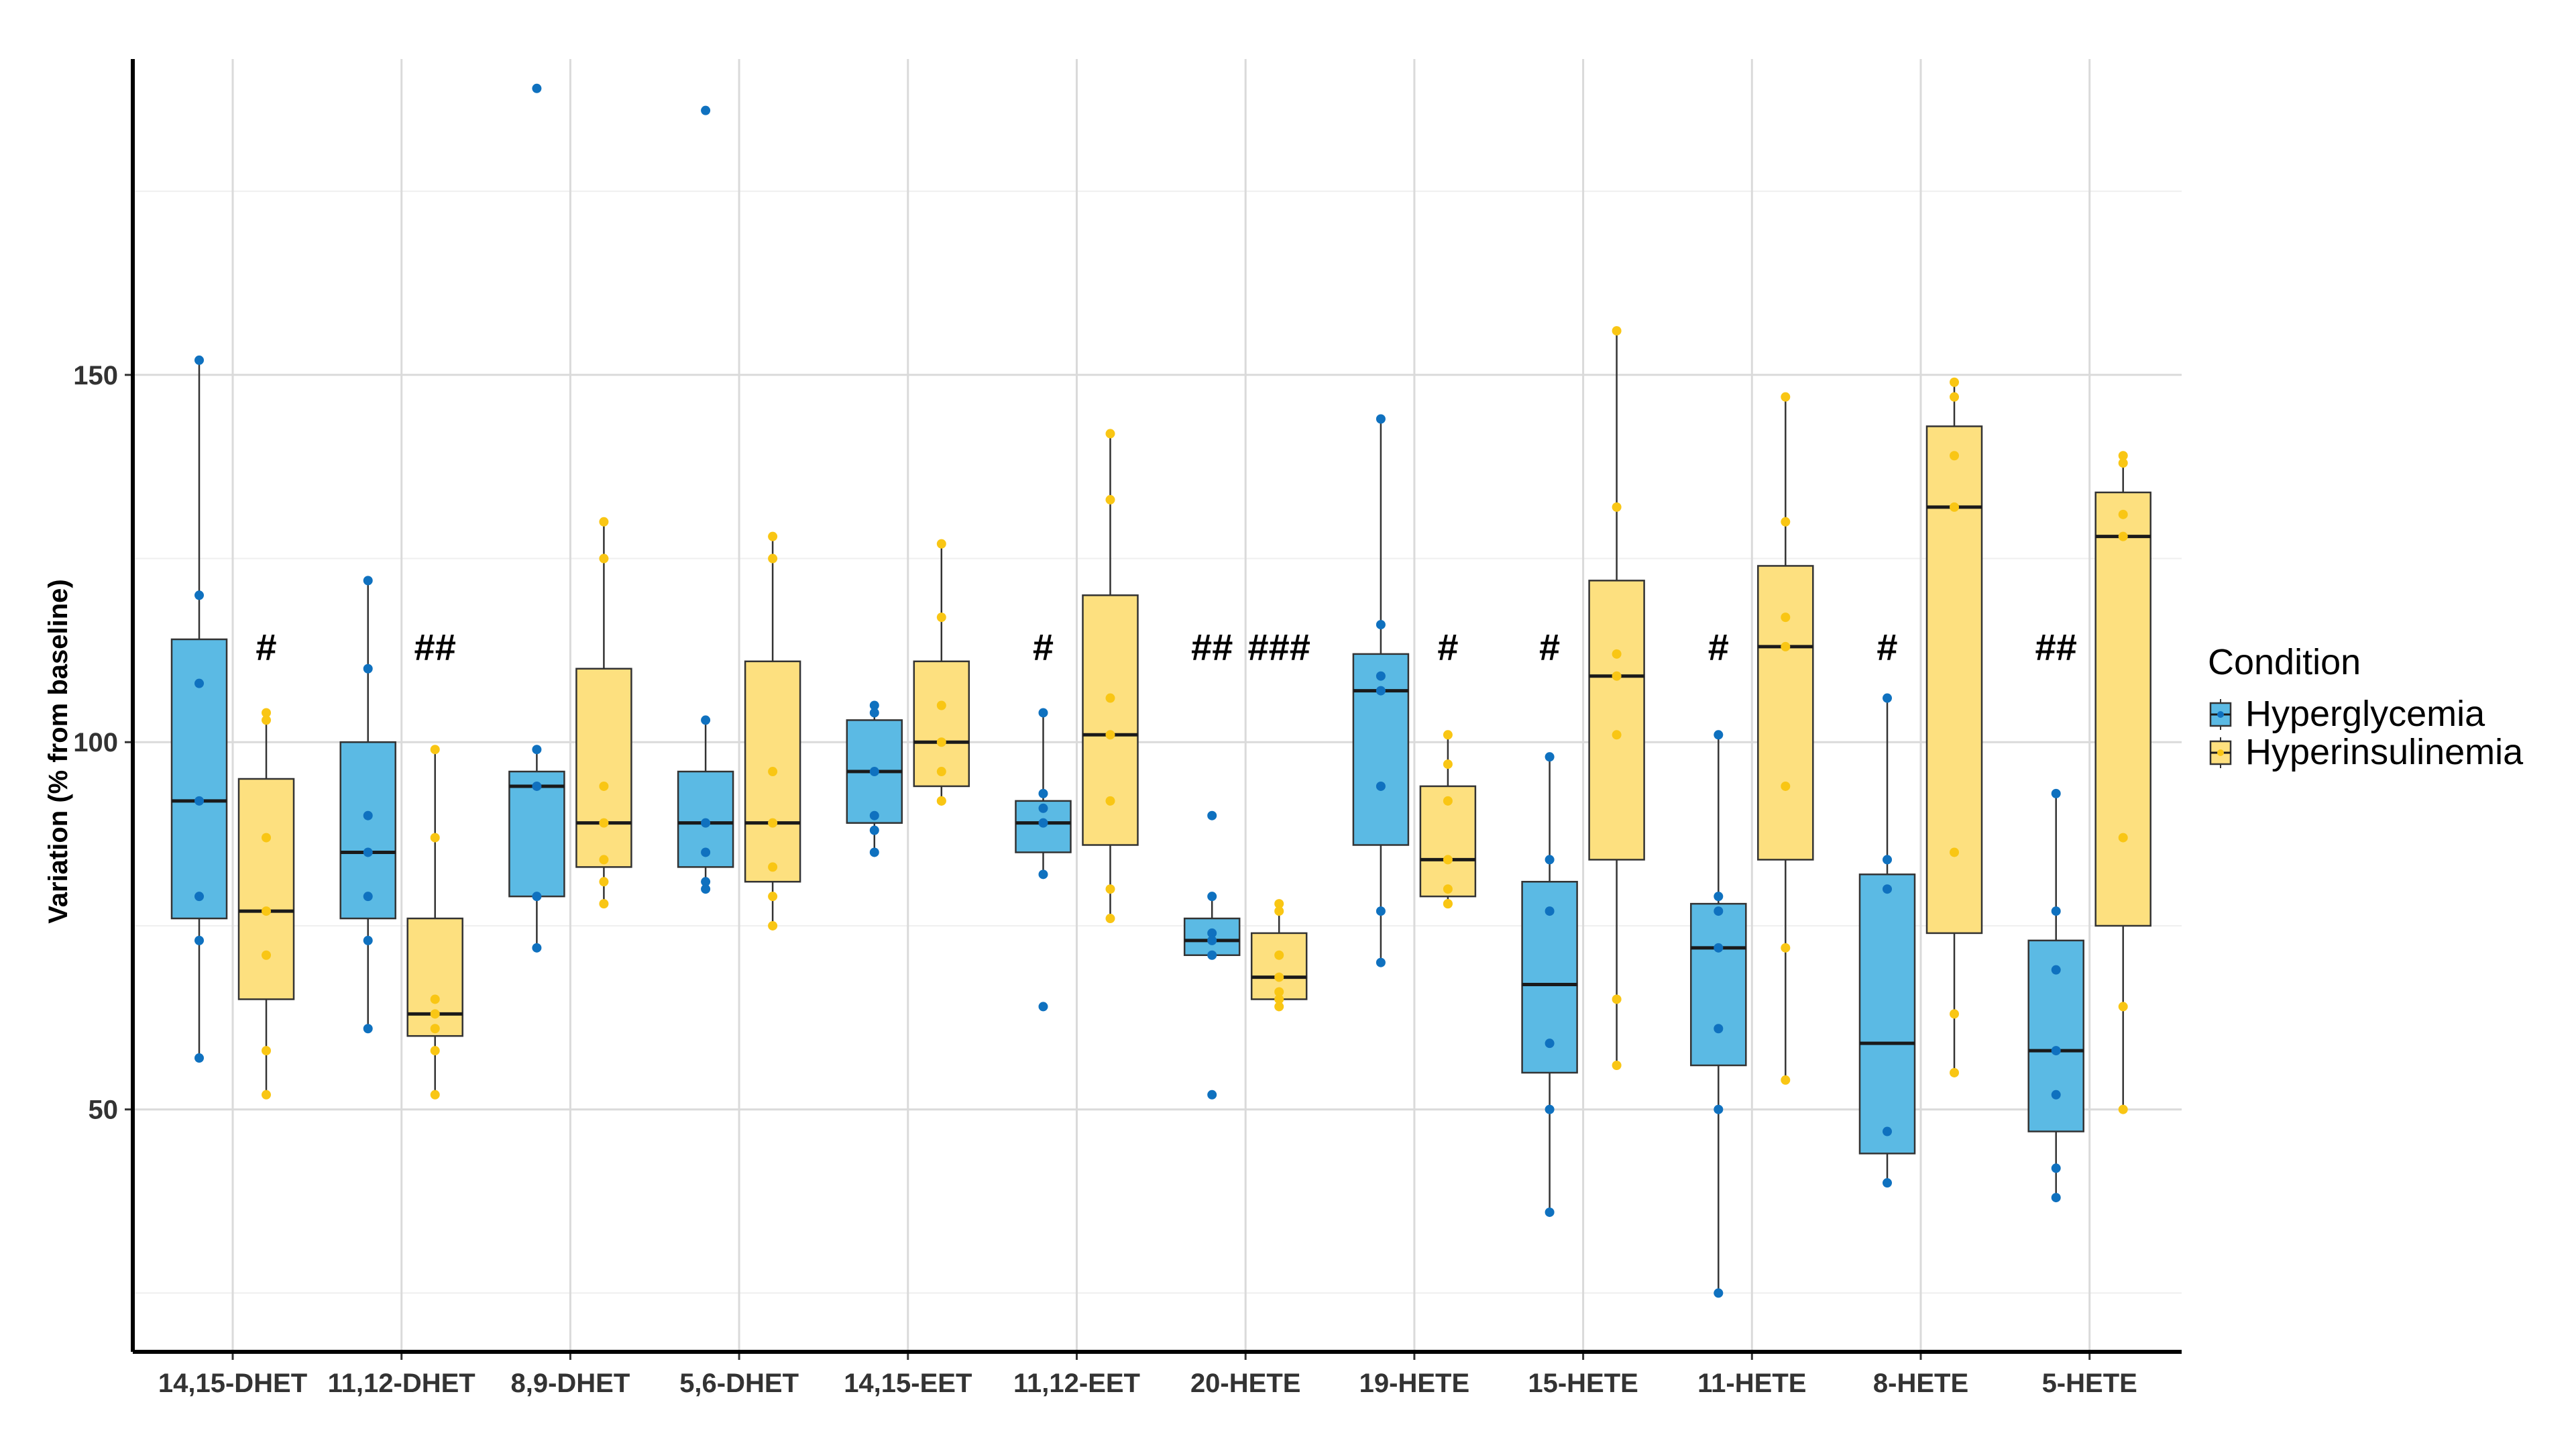 The width and height of the screenshot is (2576, 1433). I want to click on legend-label: Hyperglycemia, so click(2365, 714).